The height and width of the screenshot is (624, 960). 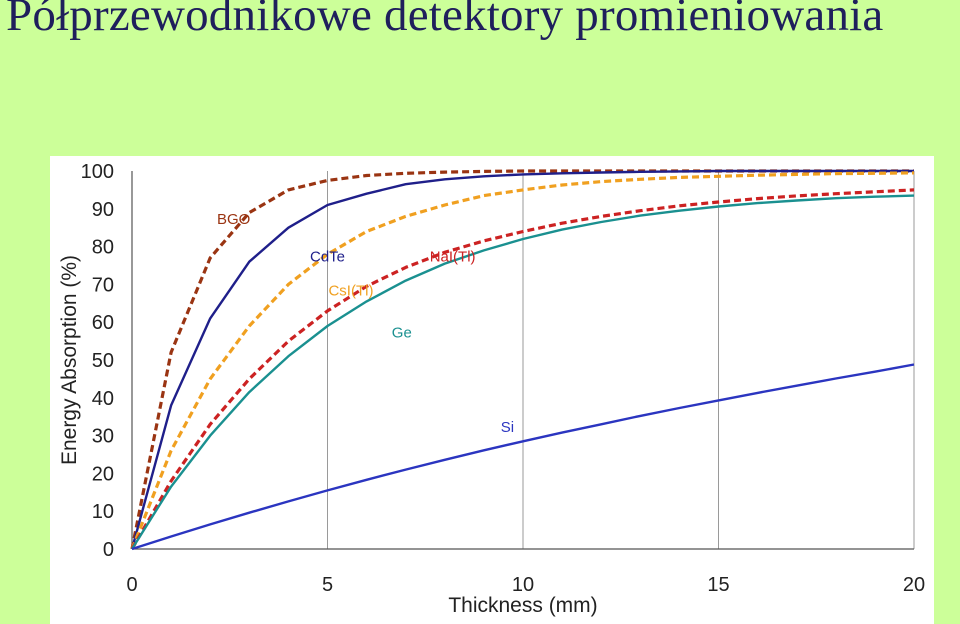 I want to click on x-tick-label: 20, so click(x=914, y=585).